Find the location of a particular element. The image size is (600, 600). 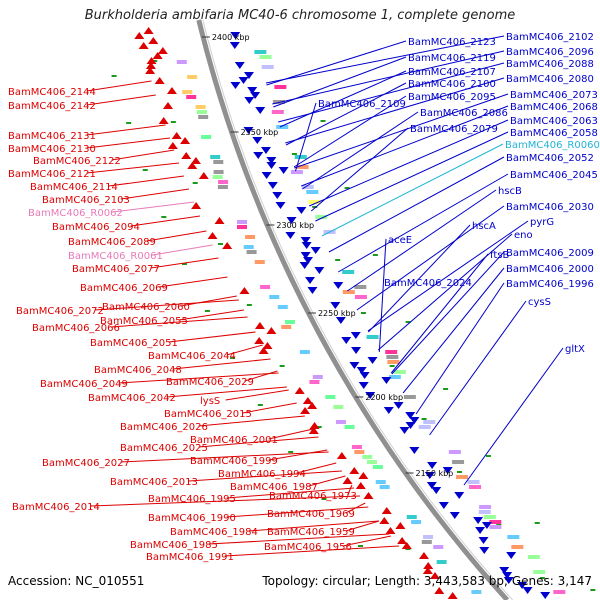

right-gene-label: eno is located at coordinates (523, 235).